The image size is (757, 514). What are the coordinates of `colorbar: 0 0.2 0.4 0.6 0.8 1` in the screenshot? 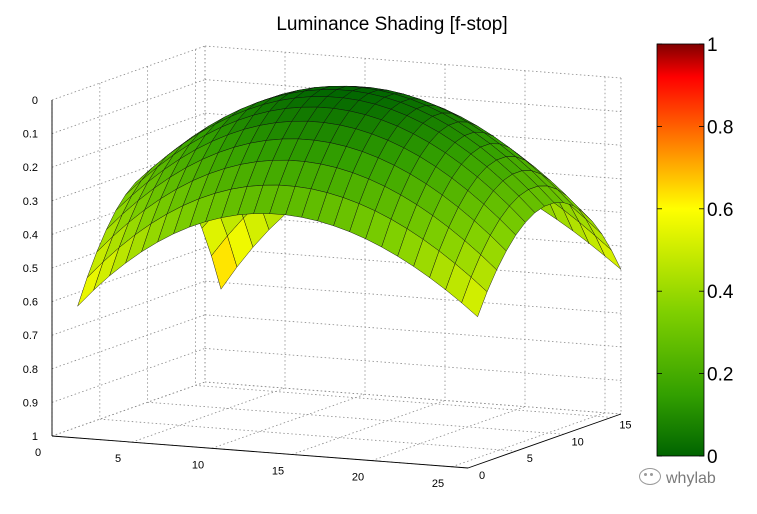 It's located at (695, 251).